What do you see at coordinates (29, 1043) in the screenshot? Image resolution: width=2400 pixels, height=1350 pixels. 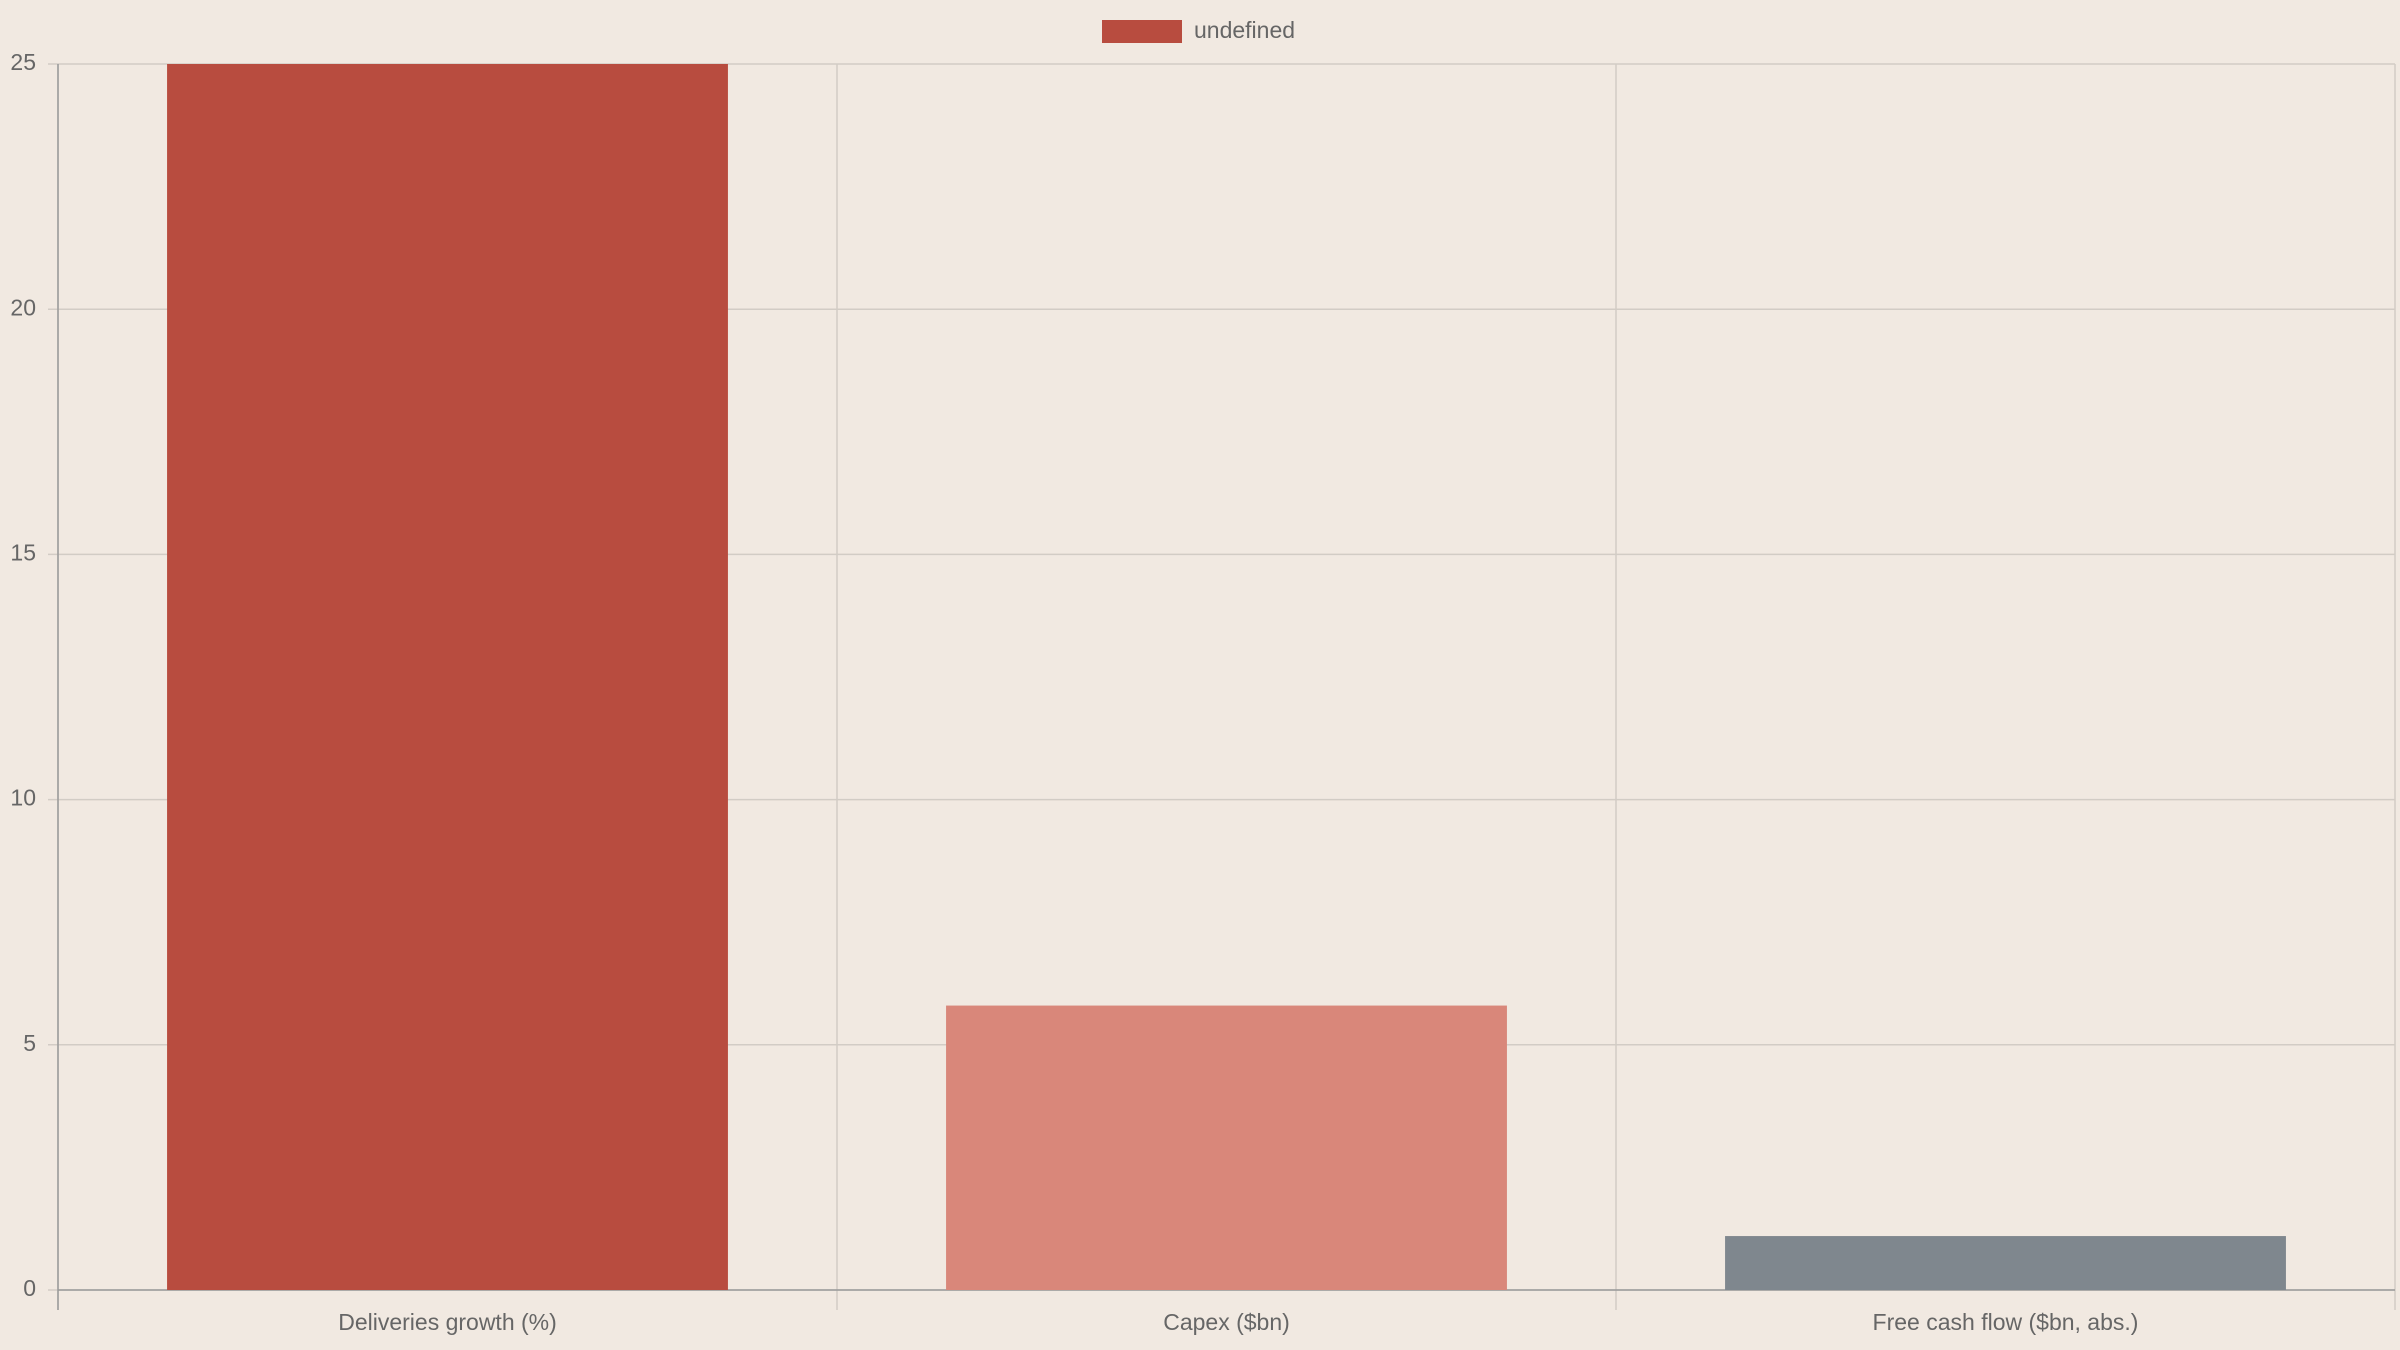 I see `y-tick-label: 5` at bounding box center [29, 1043].